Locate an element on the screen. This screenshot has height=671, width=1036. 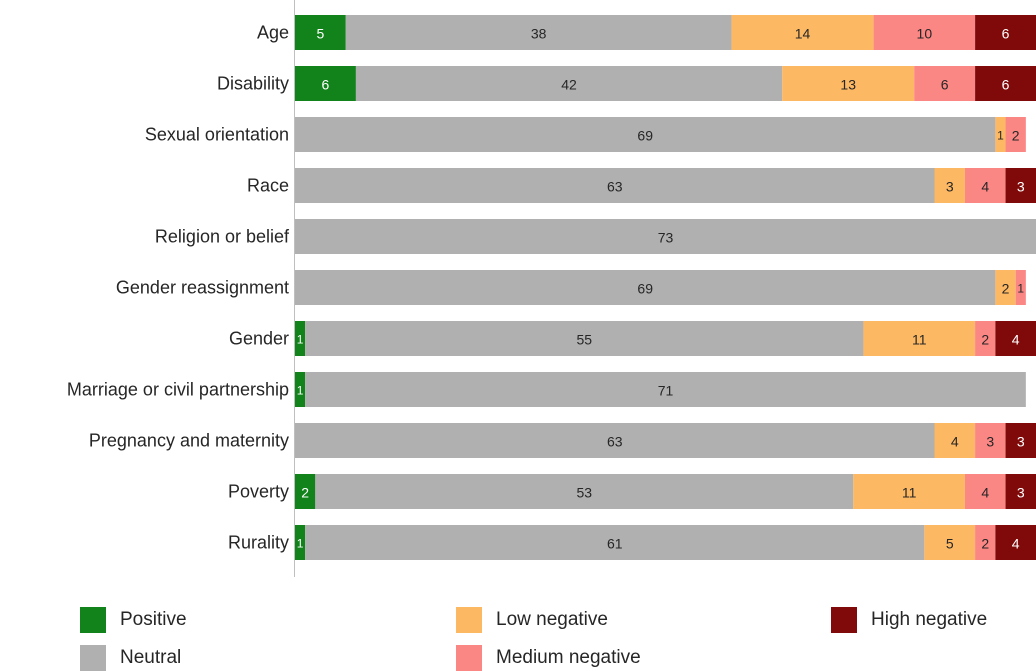
legend-swatch-neutral is located at coordinates (93, 658).